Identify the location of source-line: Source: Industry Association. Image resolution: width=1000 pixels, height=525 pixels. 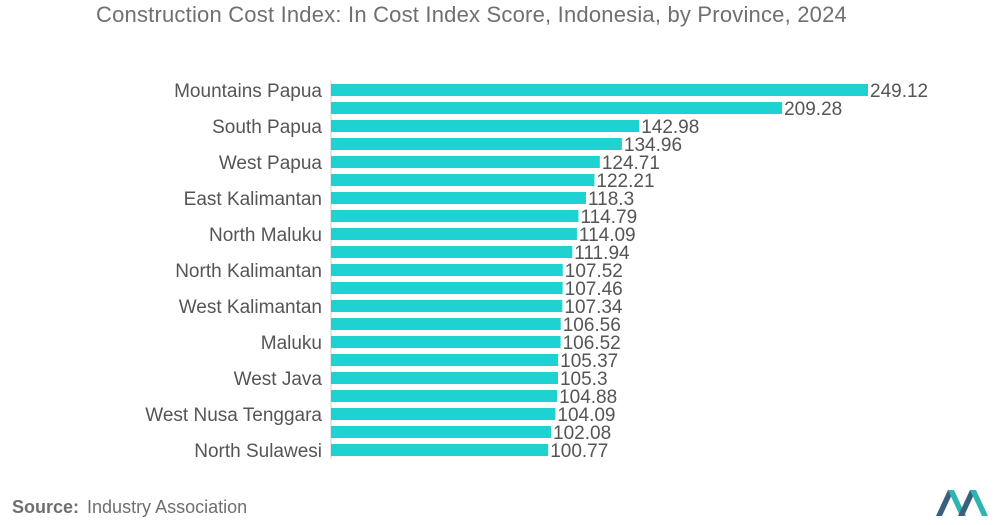
(129, 507).